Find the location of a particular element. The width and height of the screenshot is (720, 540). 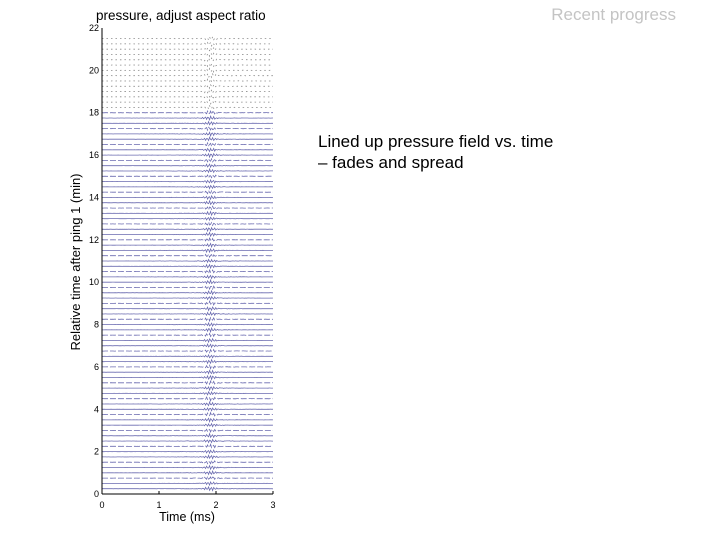

slide-header: Recent progress is located at coordinates (613, 14).